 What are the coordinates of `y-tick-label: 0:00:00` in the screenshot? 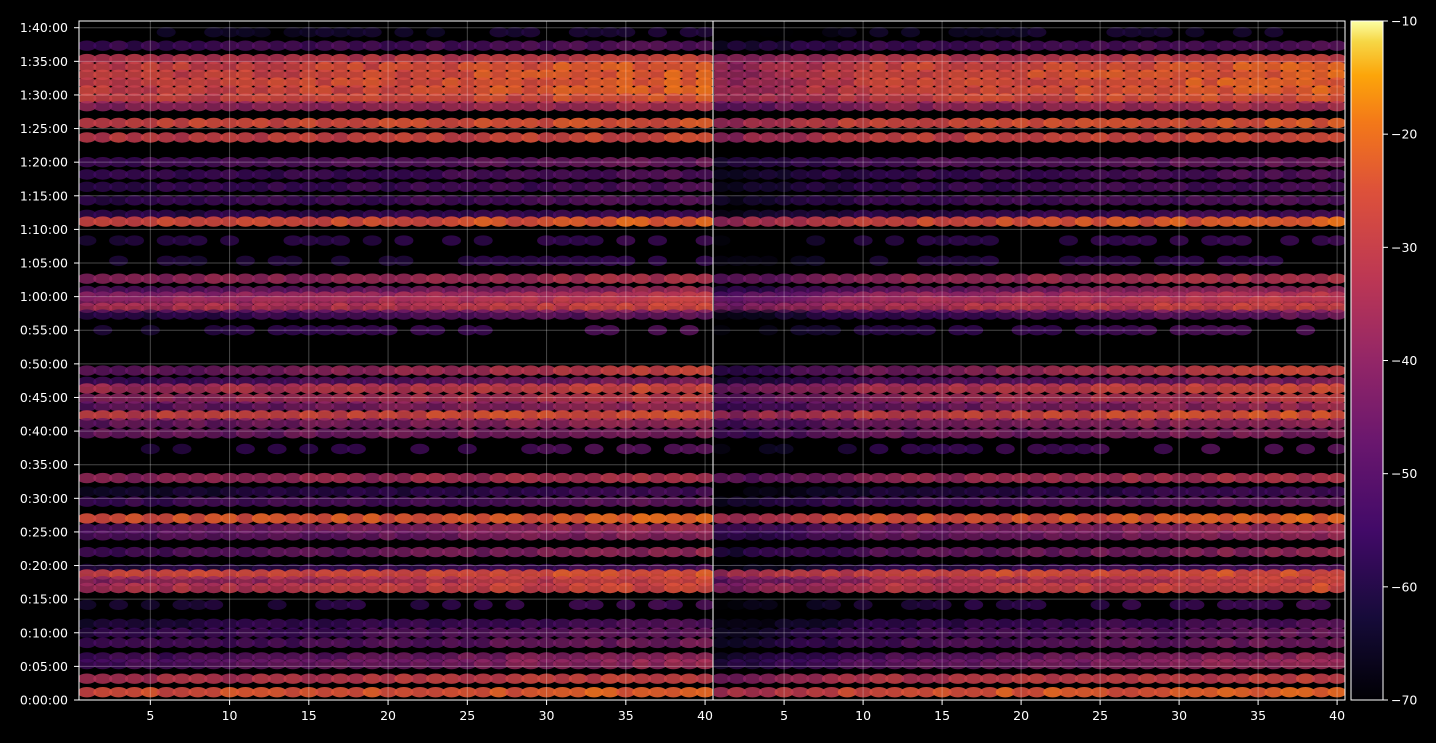 It's located at (44, 700).